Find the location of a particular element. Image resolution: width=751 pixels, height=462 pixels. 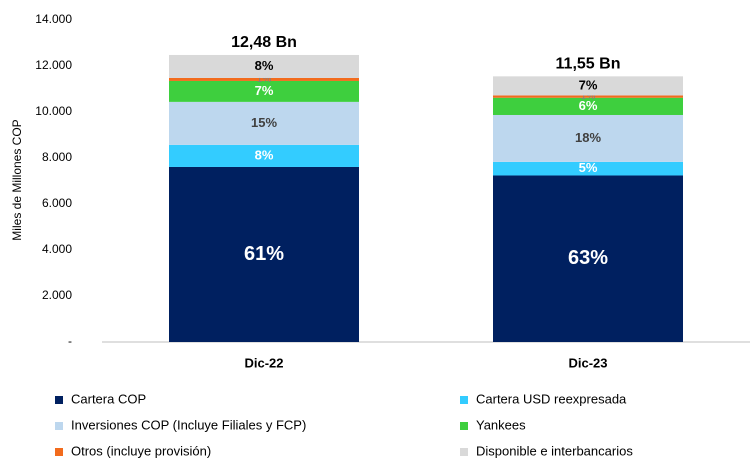

y-tick-label: 2.000 is located at coordinates (57, 295).